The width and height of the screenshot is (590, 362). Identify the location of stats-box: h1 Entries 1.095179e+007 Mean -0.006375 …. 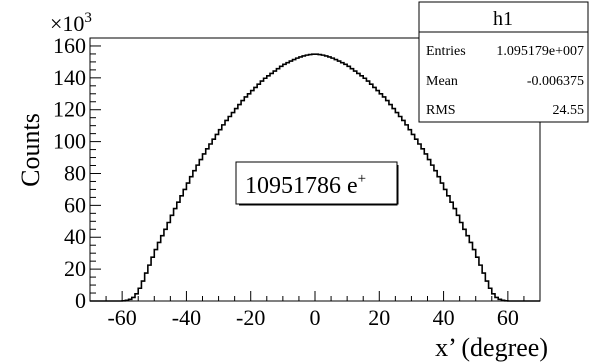
(503, 62).